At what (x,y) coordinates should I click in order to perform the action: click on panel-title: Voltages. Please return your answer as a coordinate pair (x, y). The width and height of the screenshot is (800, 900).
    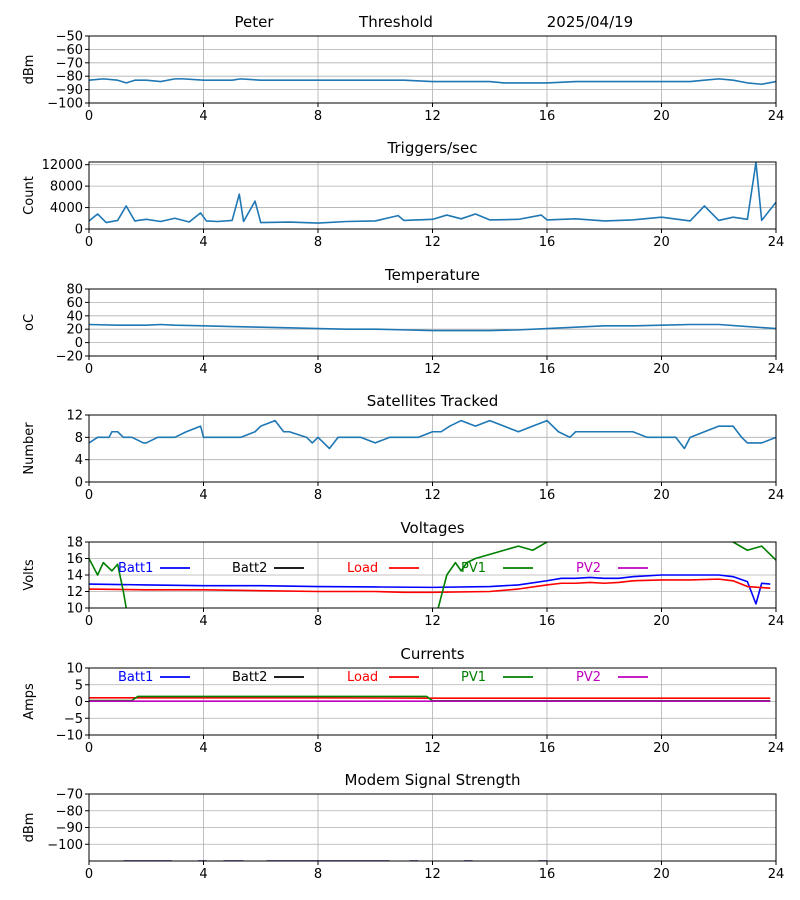
    Looking at the image, I should click on (432, 528).